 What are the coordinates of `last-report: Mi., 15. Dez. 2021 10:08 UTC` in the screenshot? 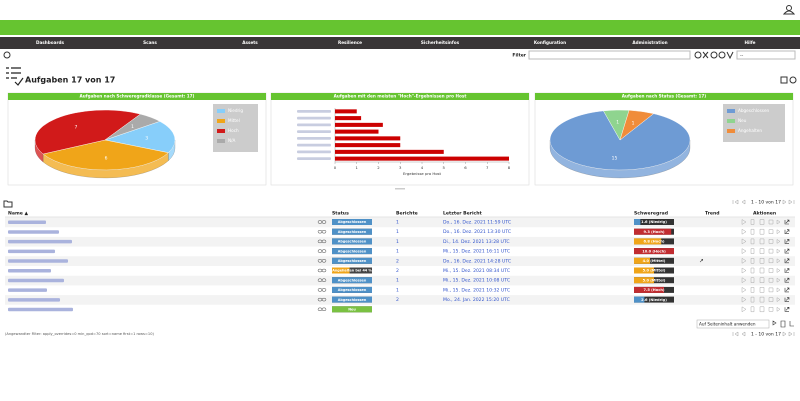 It's located at (476, 281).